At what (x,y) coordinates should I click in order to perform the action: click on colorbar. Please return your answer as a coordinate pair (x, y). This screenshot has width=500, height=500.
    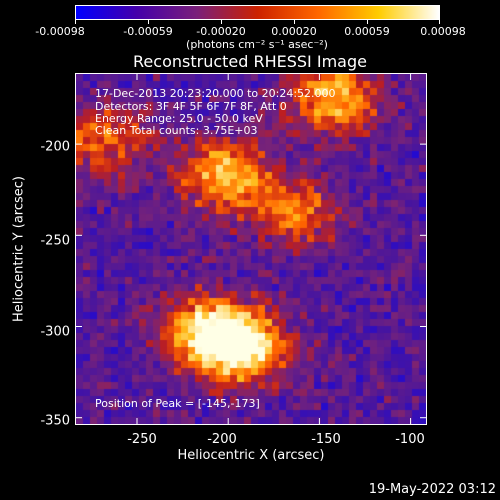
    Looking at the image, I should click on (257, 12).